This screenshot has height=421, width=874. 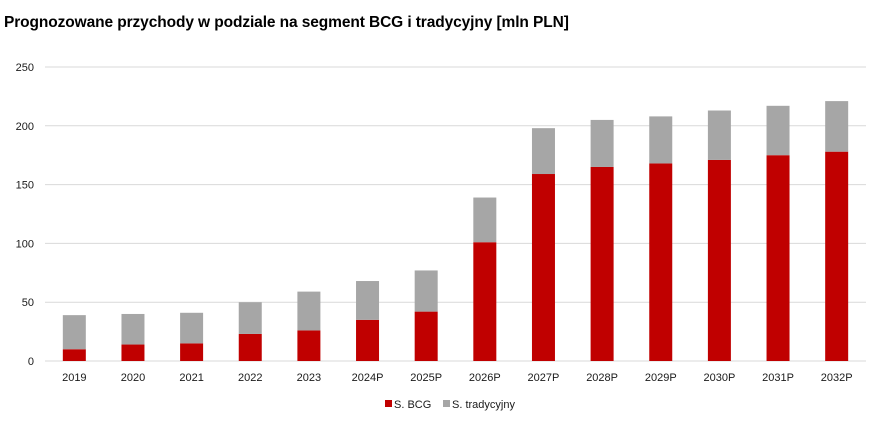 What do you see at coordinates (25, 215) in the screenshot?
I see `y-axis-ticks: 0 50 100 150 200 250` at bounding box center [25, 215].